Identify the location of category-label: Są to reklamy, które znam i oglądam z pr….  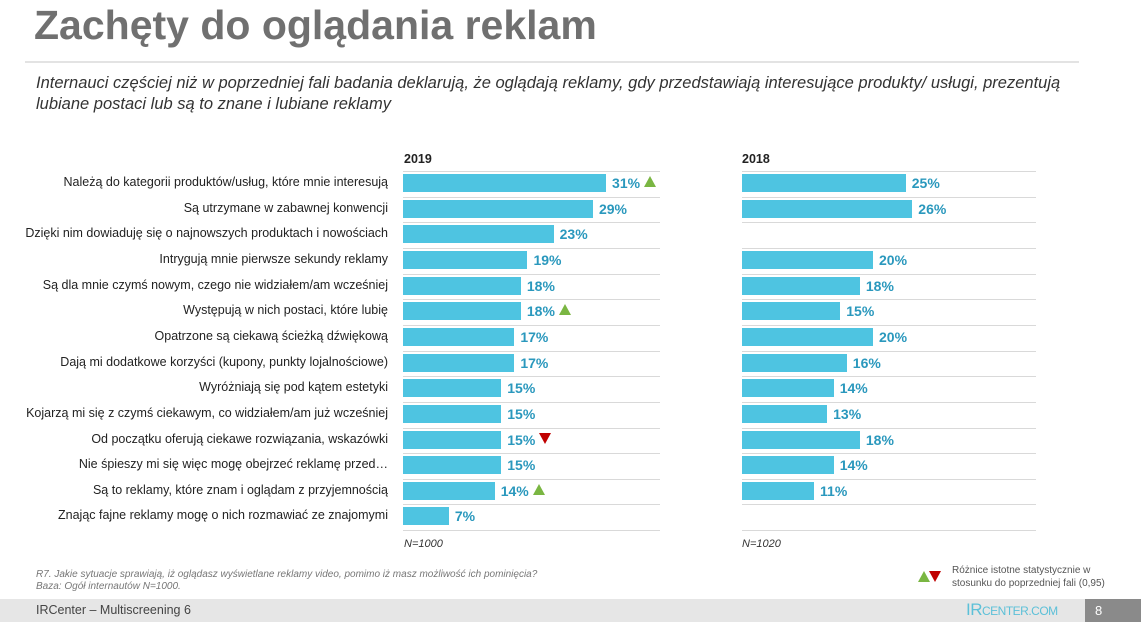
(240, 489).